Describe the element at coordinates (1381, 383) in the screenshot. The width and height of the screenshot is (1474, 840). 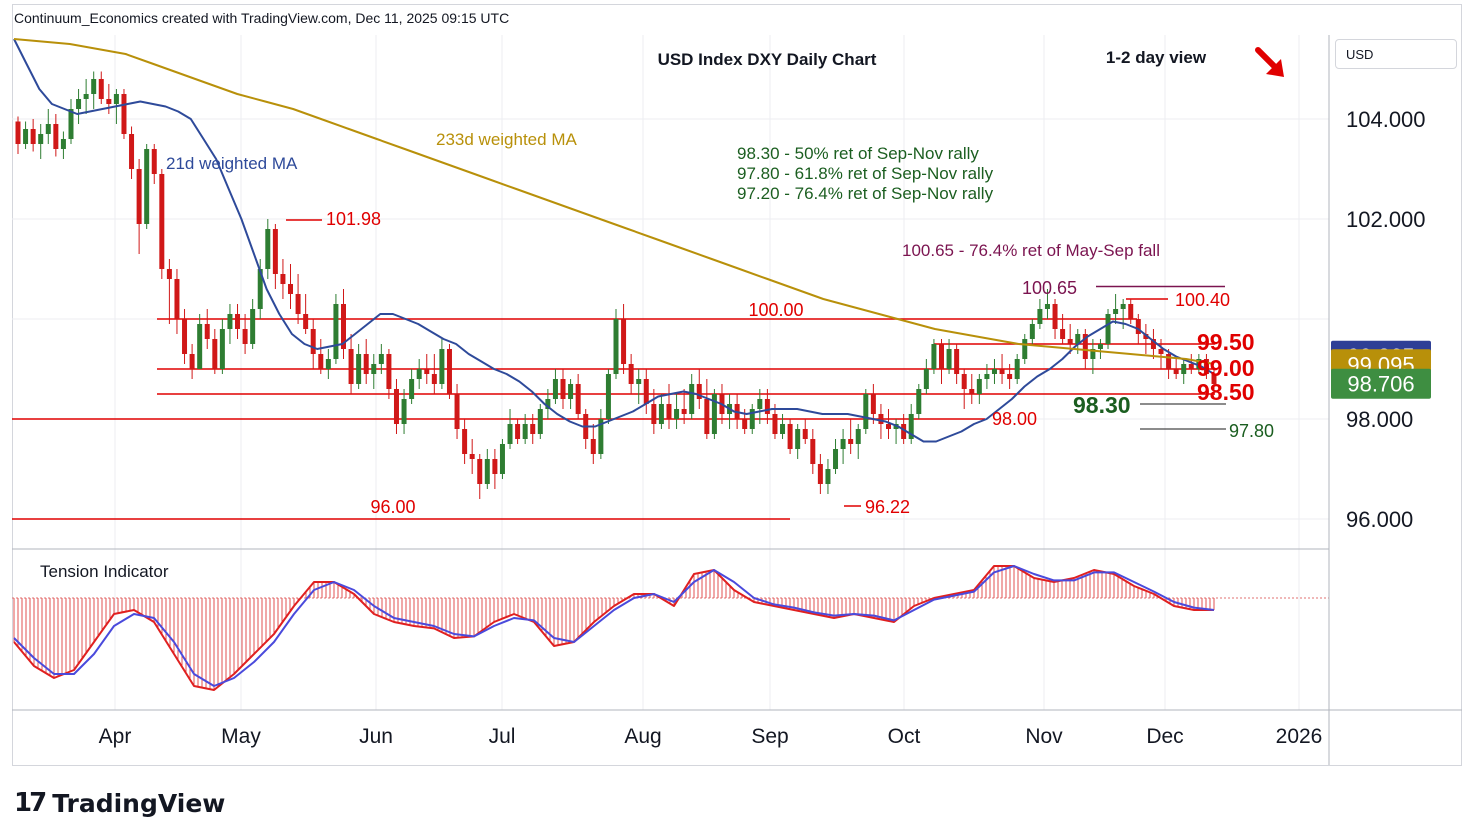
I see `price-badge: 98.706` at that location.